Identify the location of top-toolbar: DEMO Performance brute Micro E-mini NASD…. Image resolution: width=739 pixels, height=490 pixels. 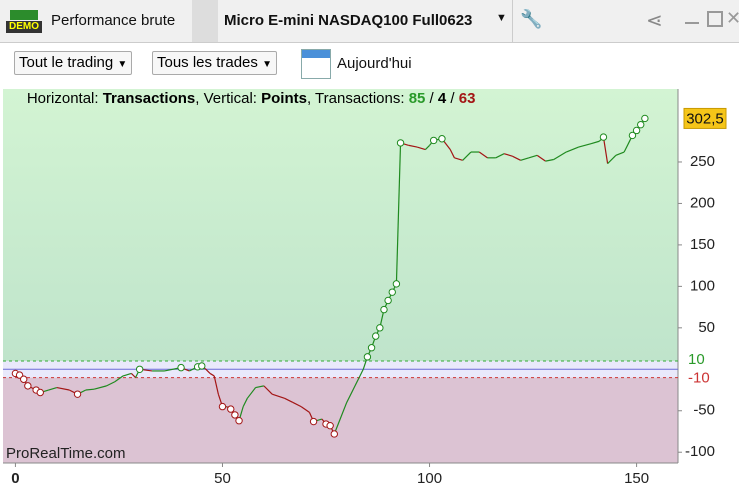
(369, 21).